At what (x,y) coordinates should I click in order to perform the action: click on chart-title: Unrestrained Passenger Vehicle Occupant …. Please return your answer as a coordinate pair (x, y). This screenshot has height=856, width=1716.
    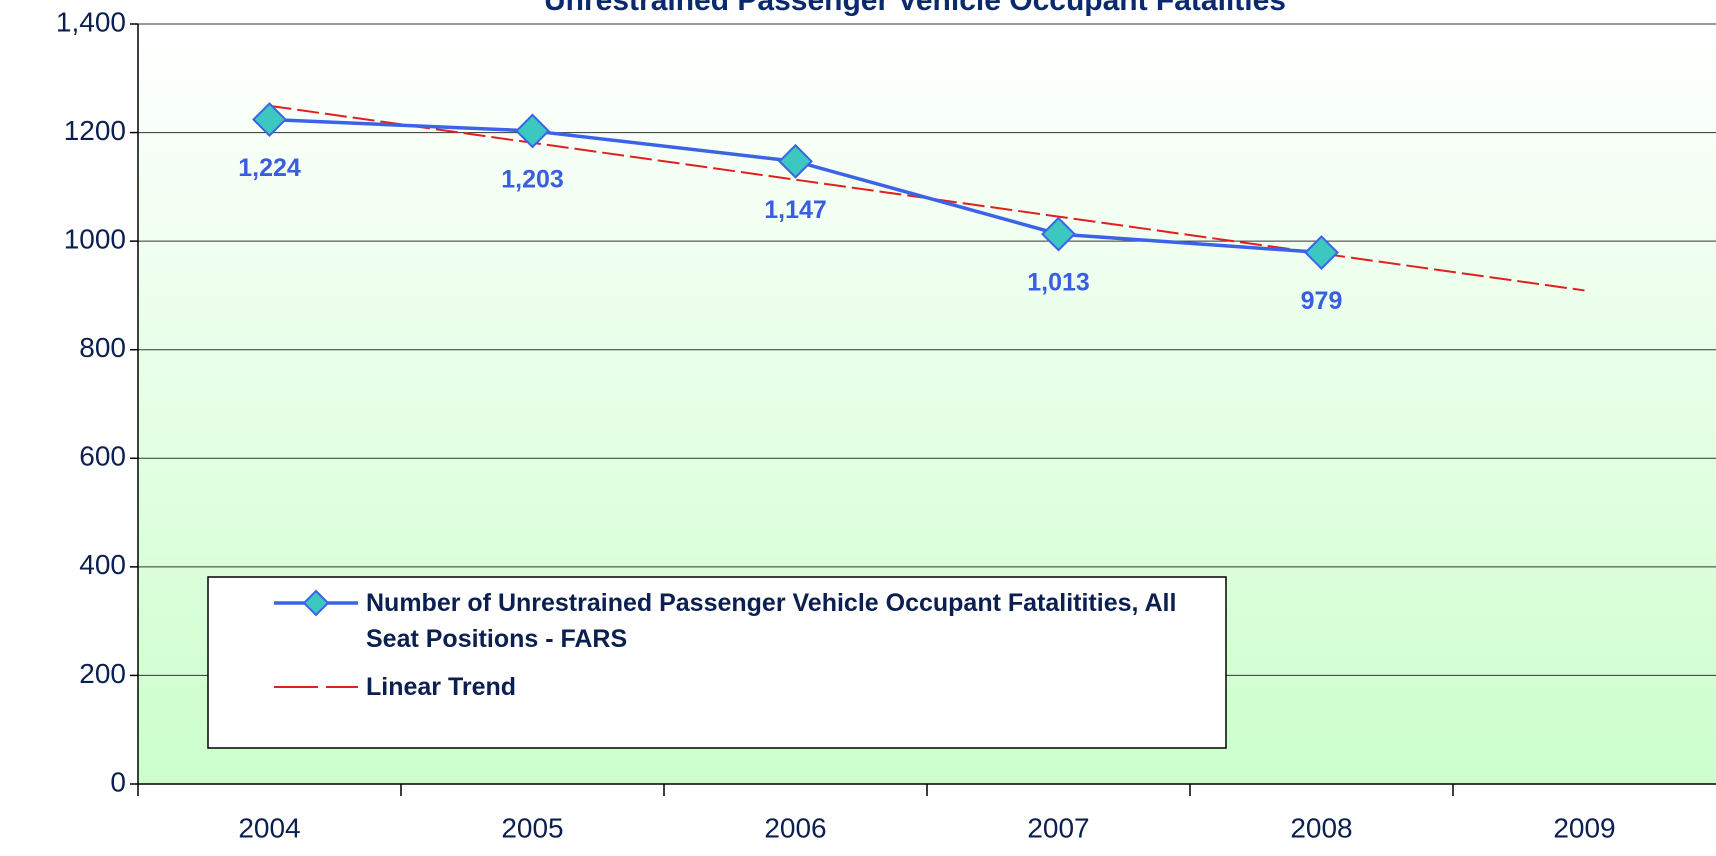
    Looking at the image, I should click on (915, 8).